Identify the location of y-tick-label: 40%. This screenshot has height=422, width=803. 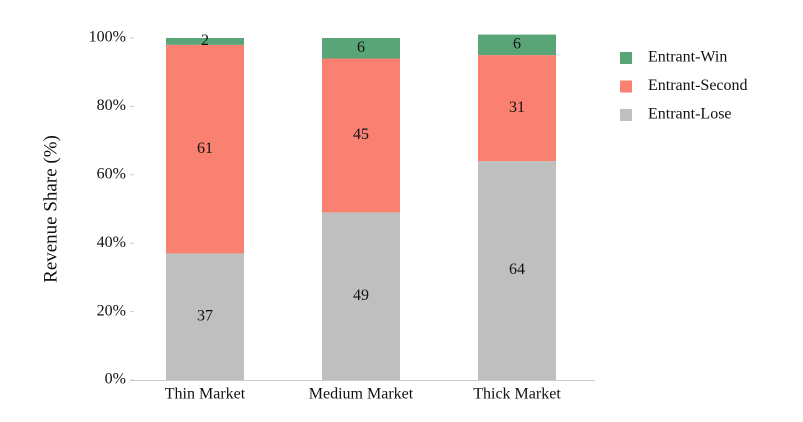
(111, 242).